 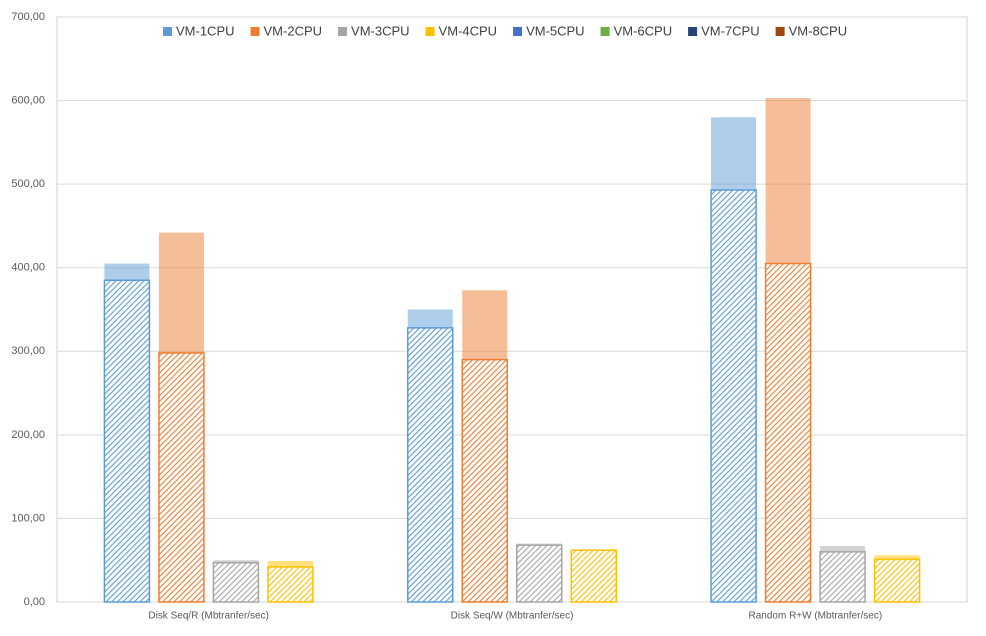 What do you see at coordinates (816, 616) in the screenshot?
I see `x-tick-label: Random R+W (Mbtranfer/sec)` at bounding box center [816, 616].